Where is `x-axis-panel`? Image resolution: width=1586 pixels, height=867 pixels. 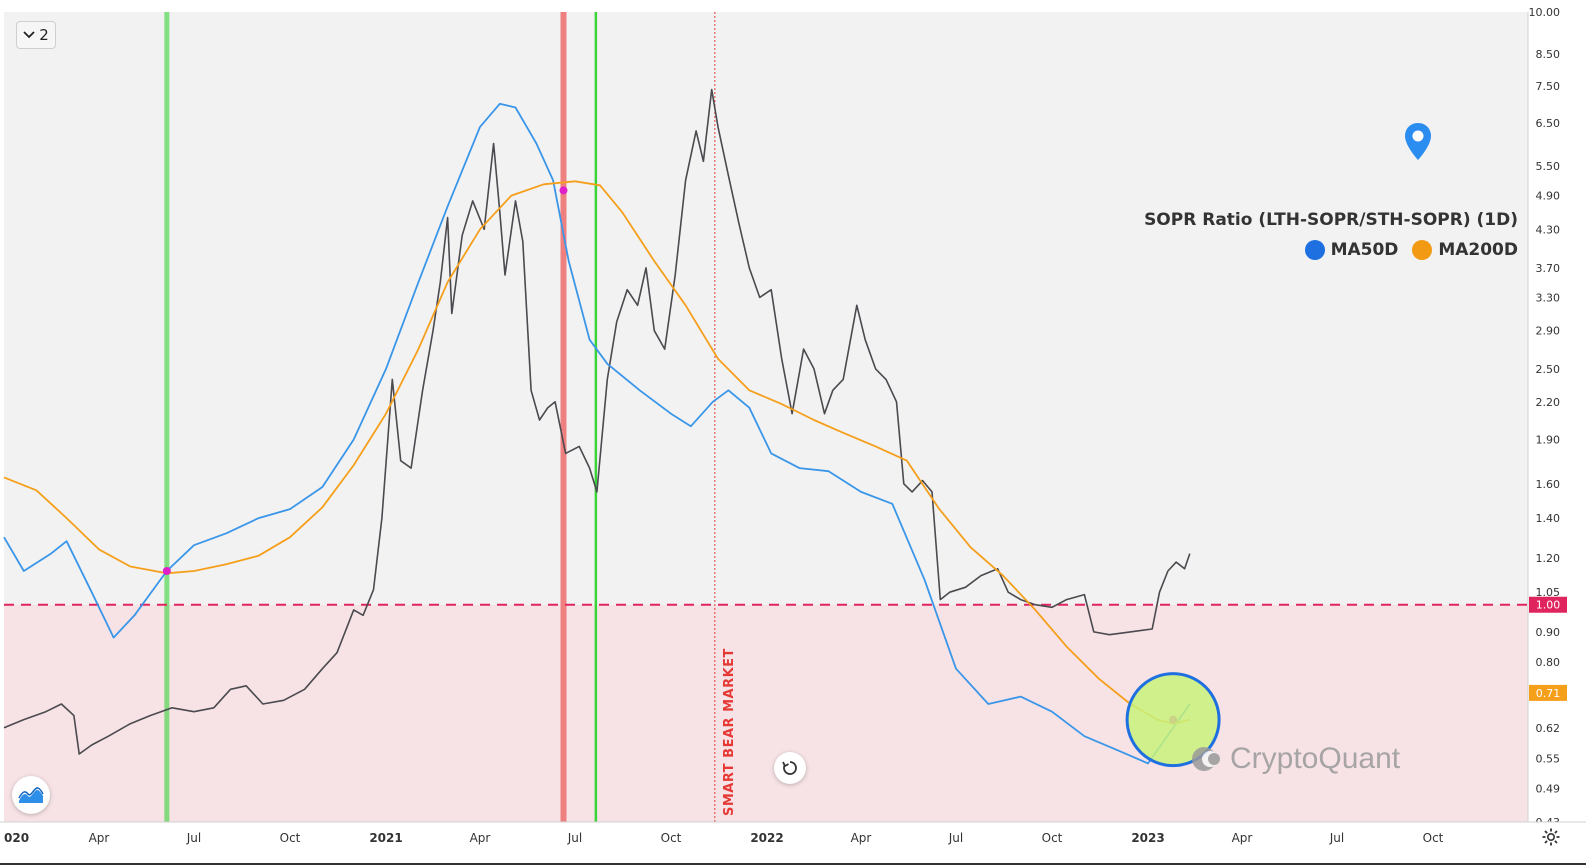
x-axis-panel is located at coordinates (793, 844).